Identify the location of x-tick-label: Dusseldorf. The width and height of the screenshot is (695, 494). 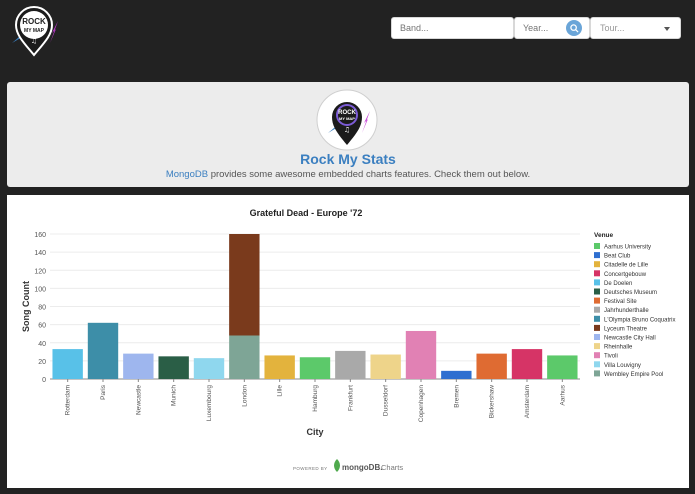
(386, 400).